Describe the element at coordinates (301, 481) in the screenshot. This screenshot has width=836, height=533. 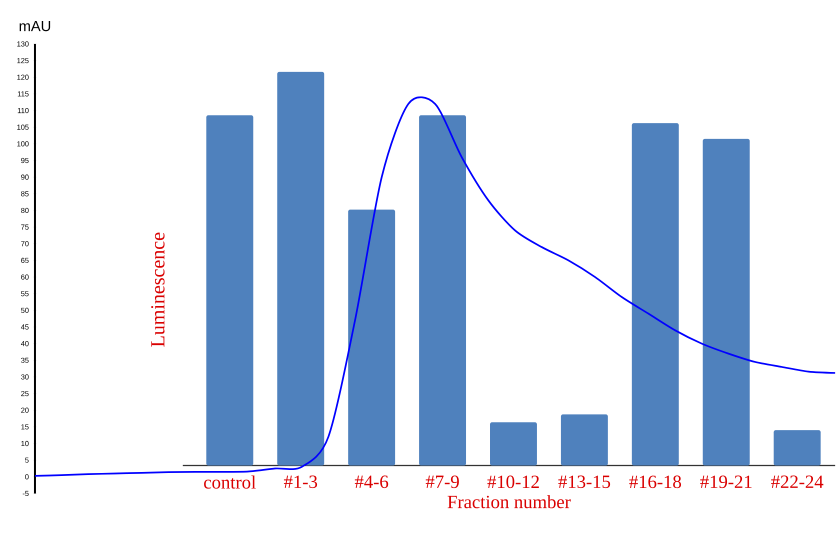
I see `x-tick-label: #1-3` at that location.